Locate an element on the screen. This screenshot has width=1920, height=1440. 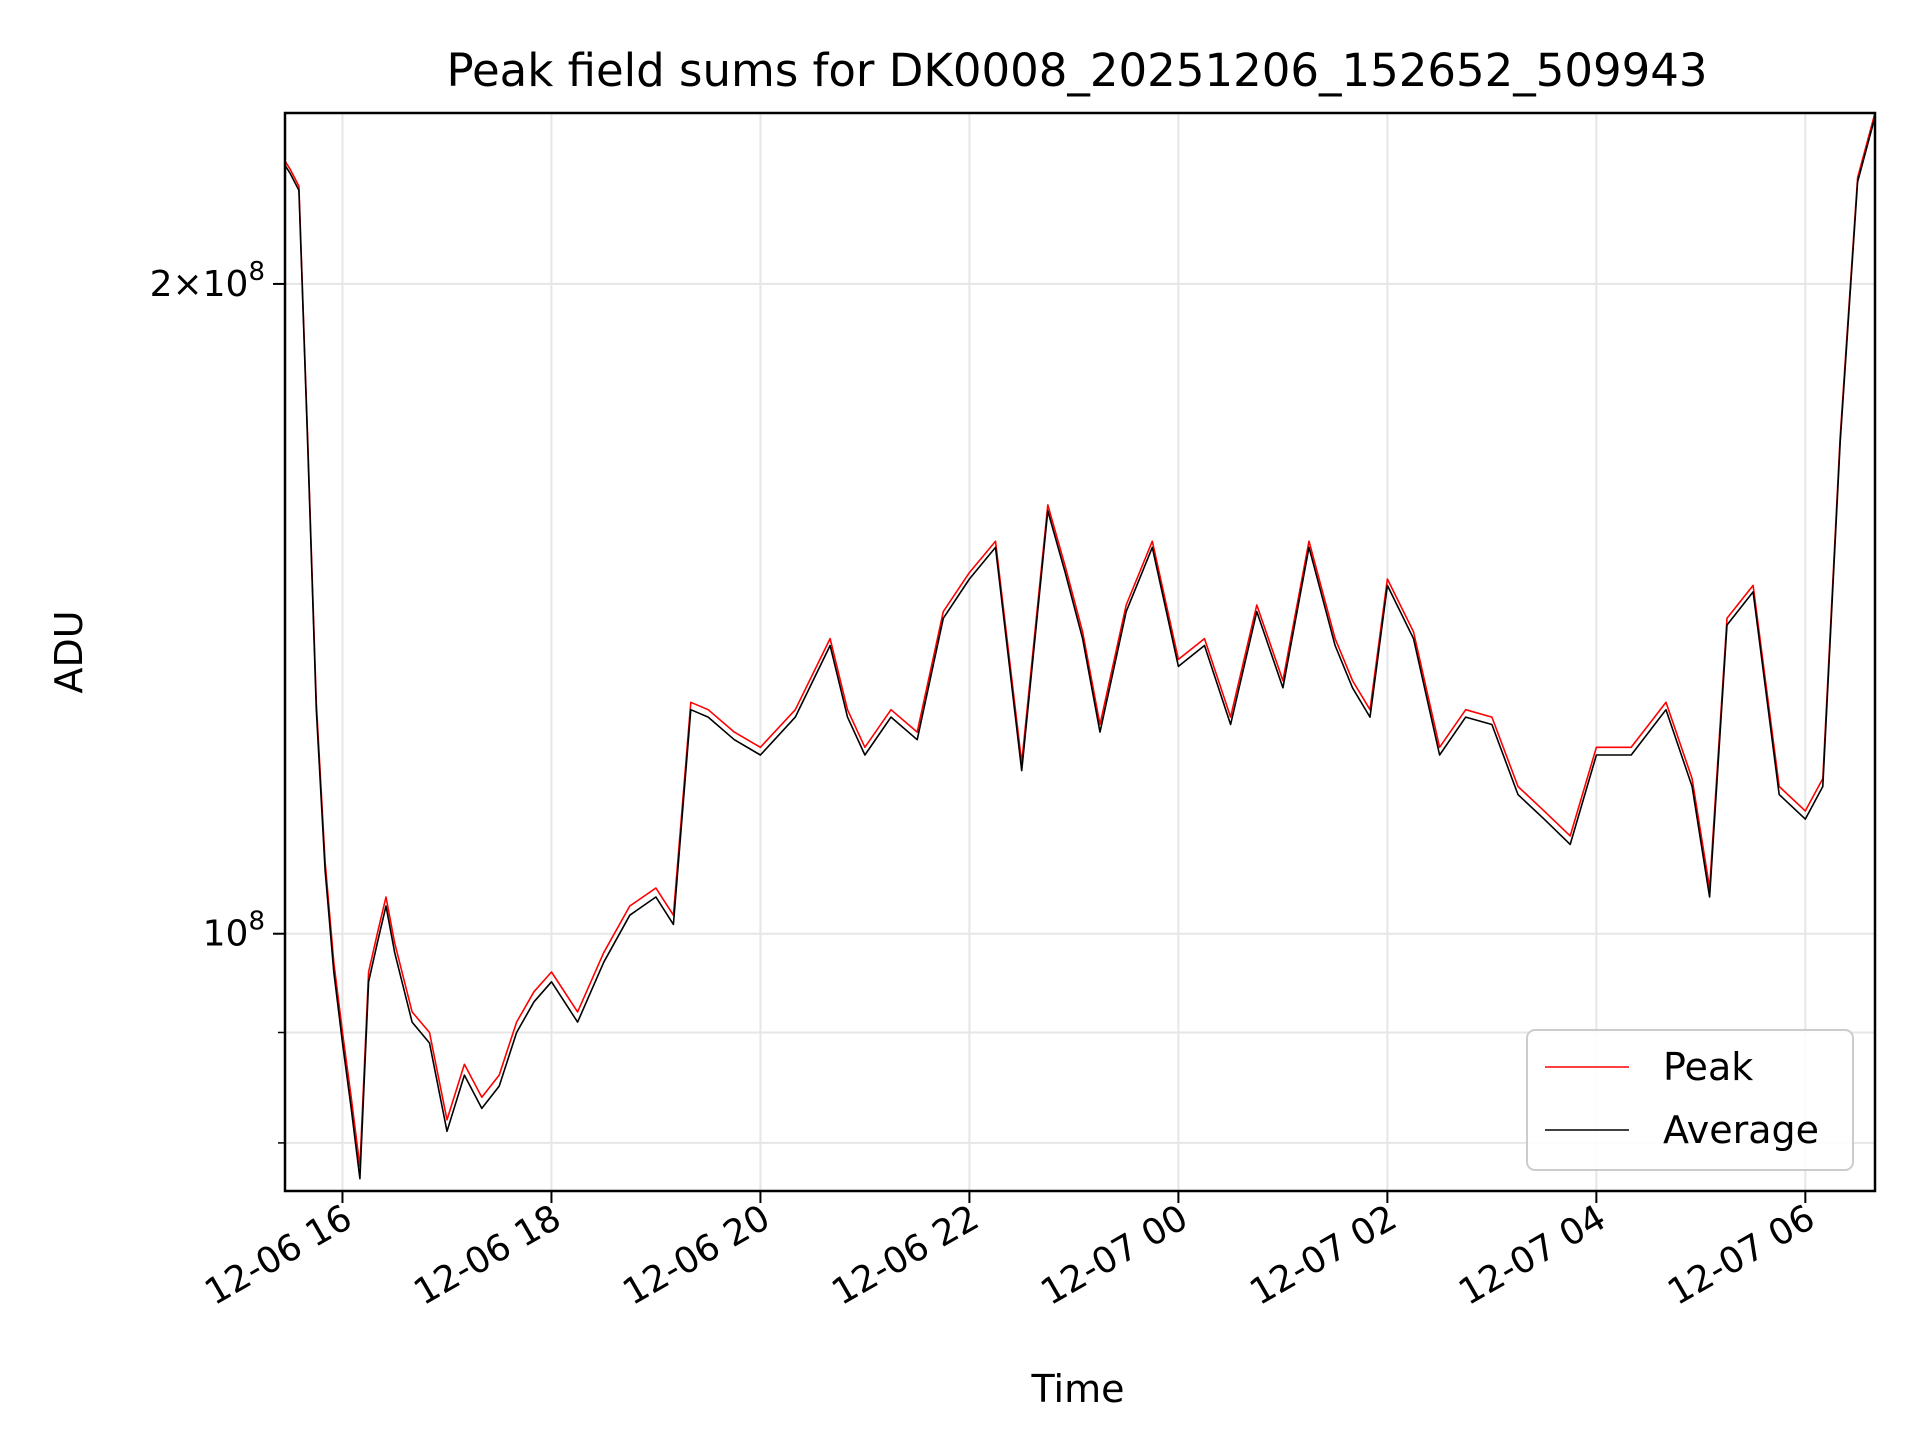
y-tick-label: 108 is located at coordinates (234, 931).